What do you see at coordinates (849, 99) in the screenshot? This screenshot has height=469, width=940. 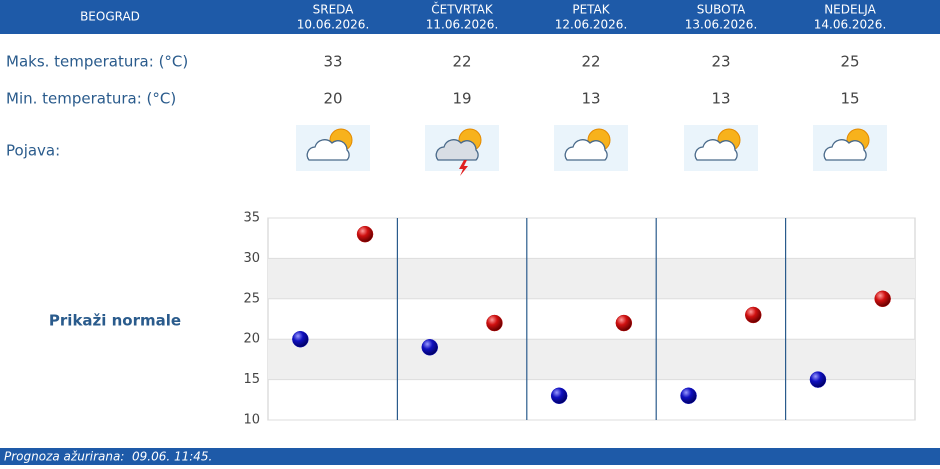 I see `min-temp: 15` at bounding box center [849, 99].